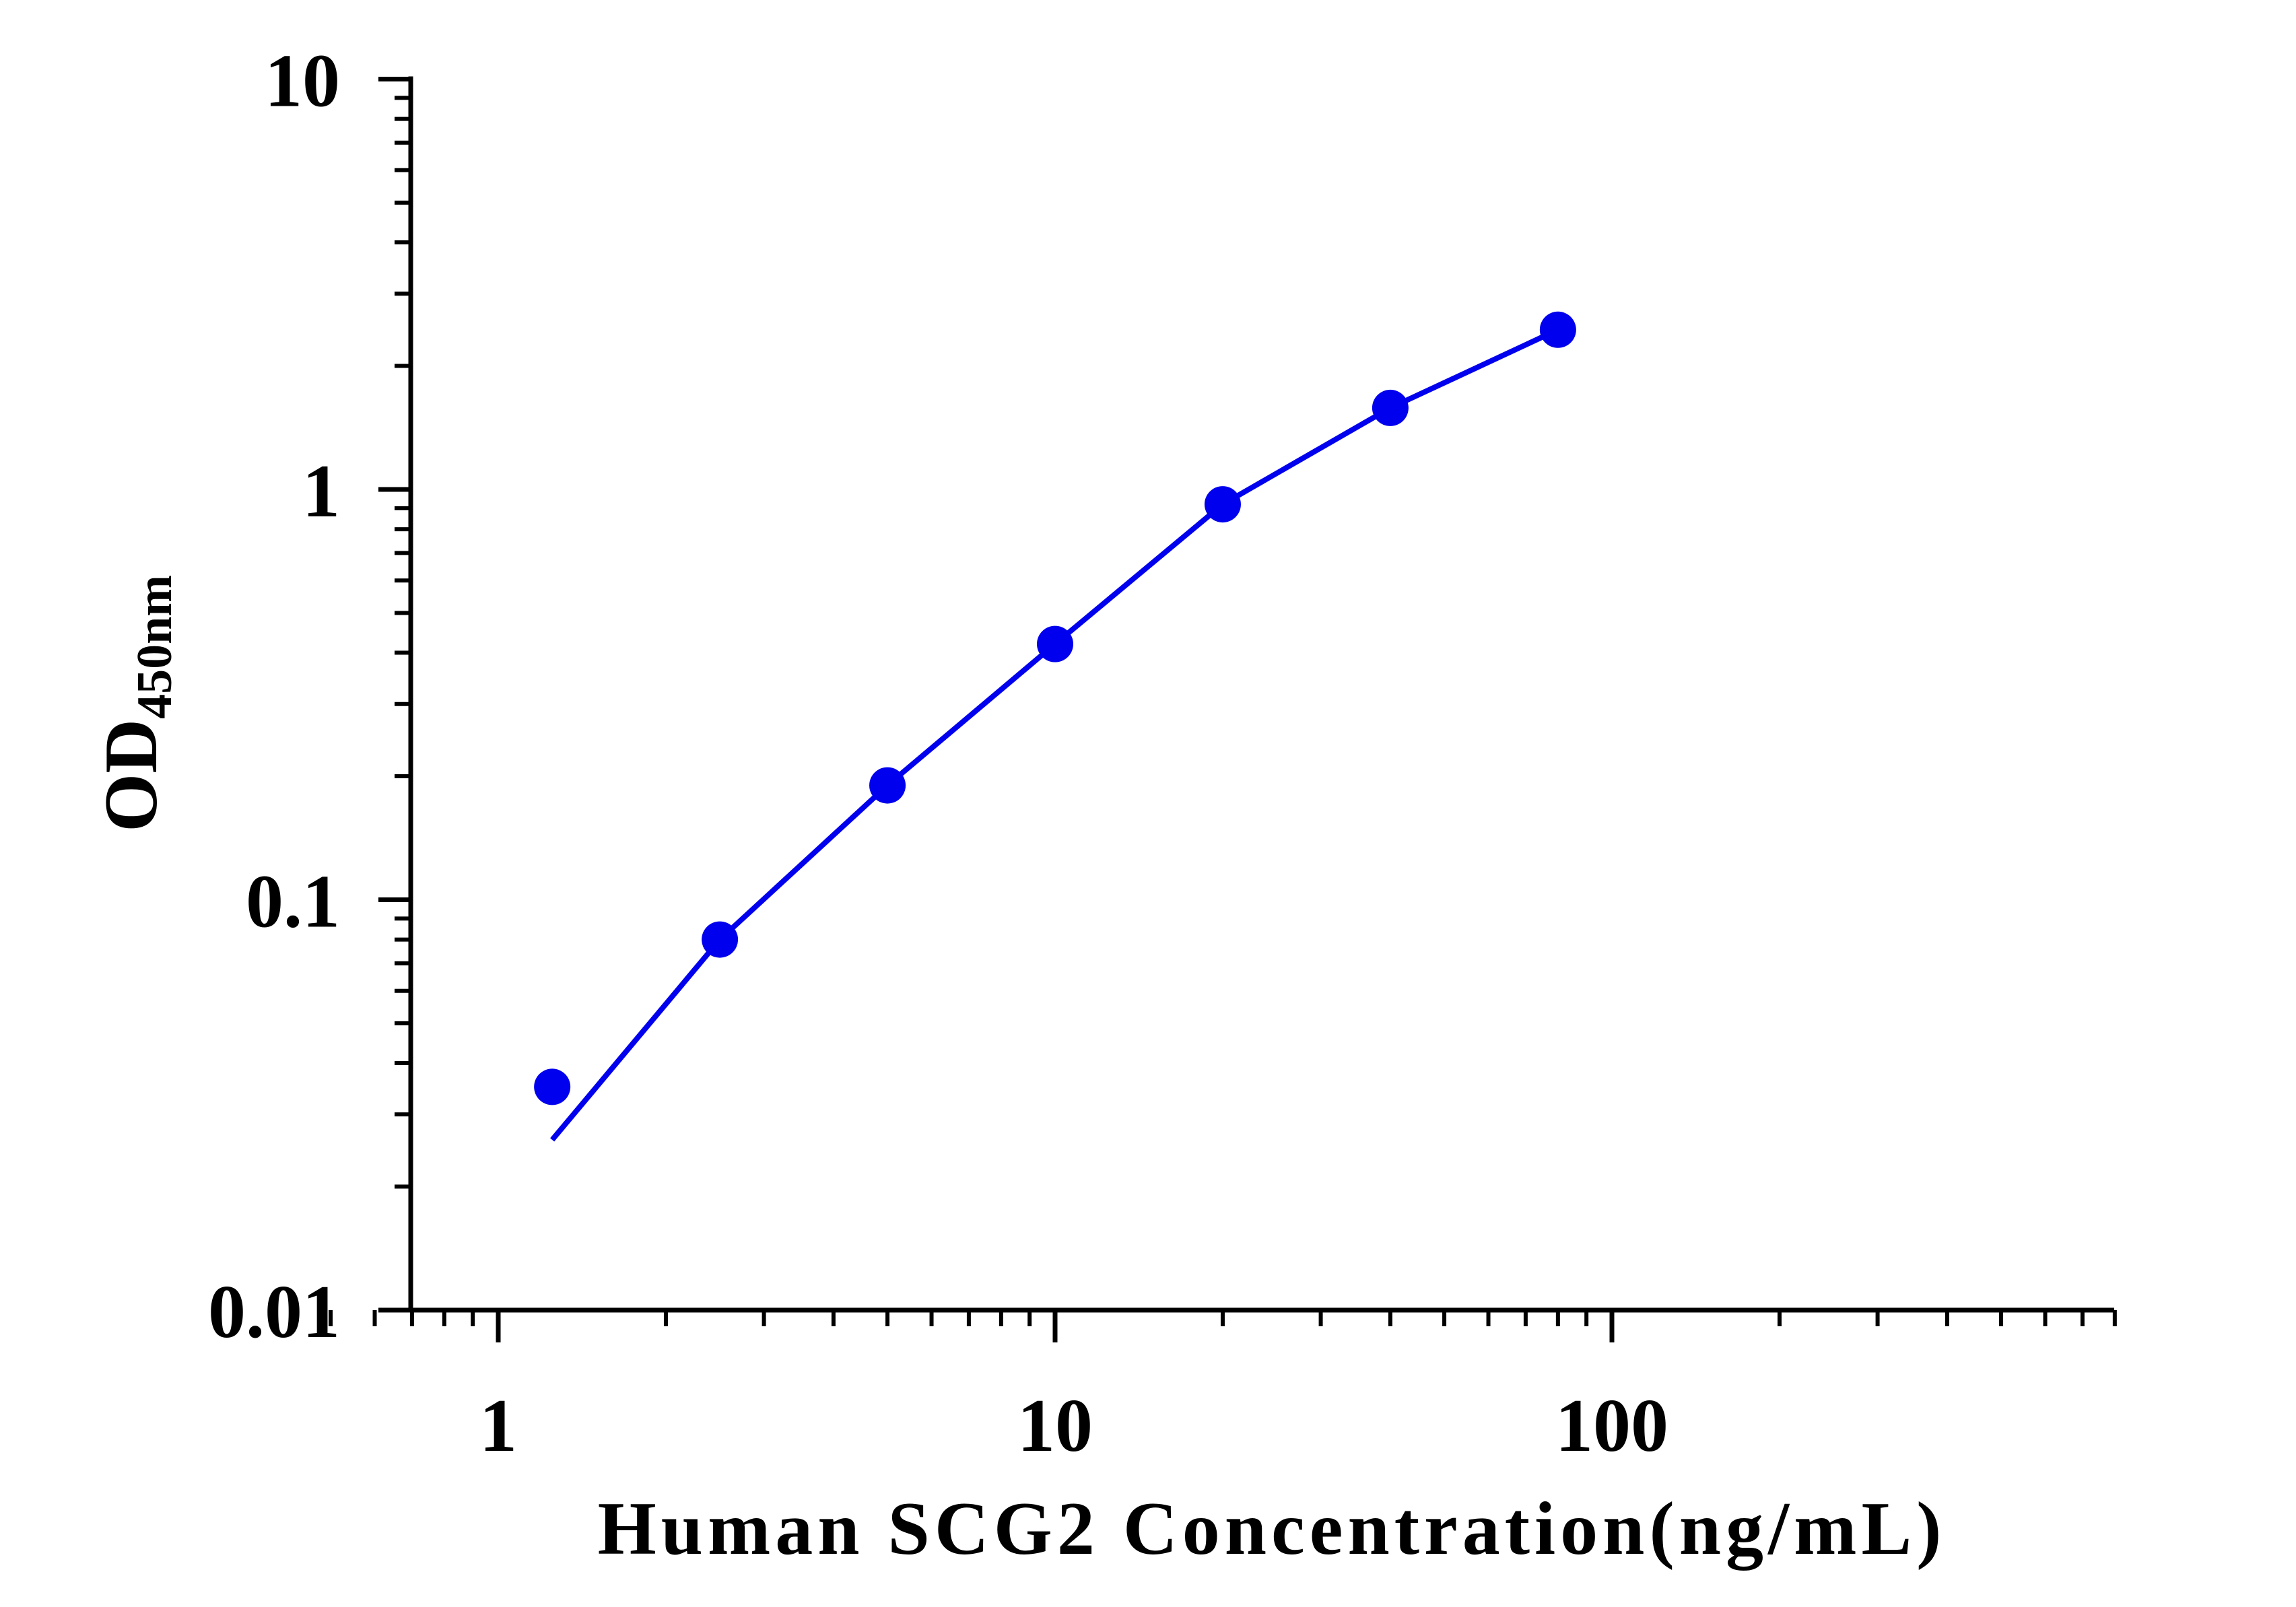  Describe the element at coordinates (302, 81) in the screenshot. I see `y-tick-label: 10` at that location.